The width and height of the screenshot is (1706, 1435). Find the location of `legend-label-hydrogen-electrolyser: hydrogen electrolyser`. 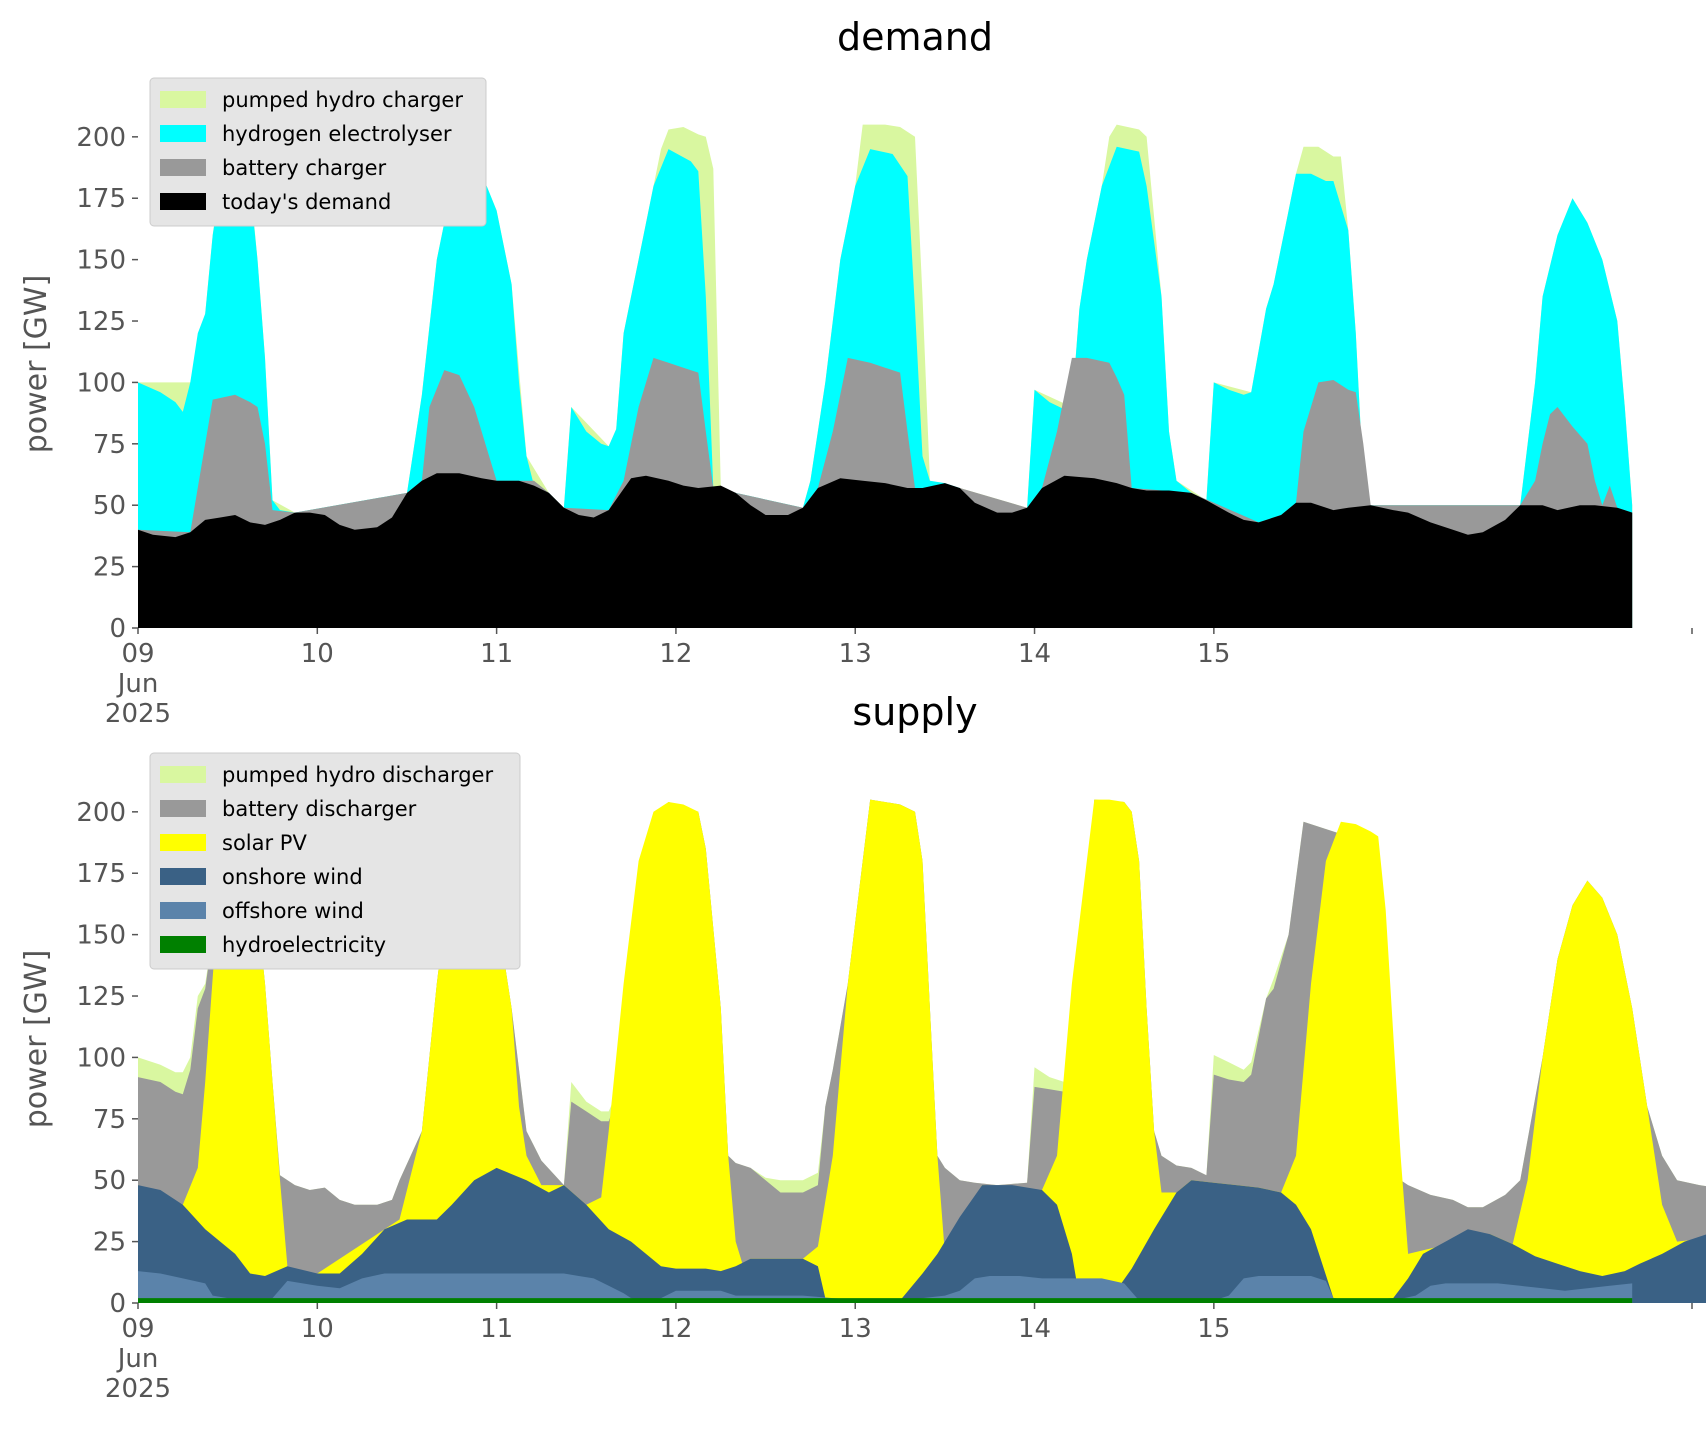

legend-label-hydrogen-electrolyser: hydrogen electrolyser is located at coordinates (337, 134).